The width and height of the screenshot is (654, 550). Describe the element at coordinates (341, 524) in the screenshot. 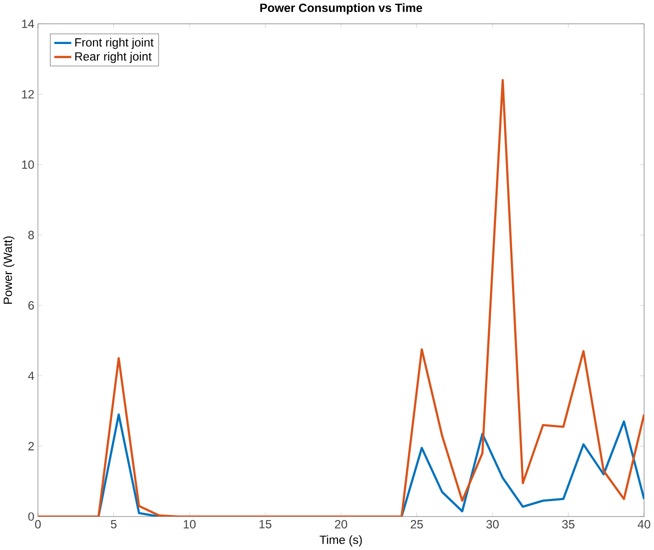

I see `x-tick-label: 20` at that location.